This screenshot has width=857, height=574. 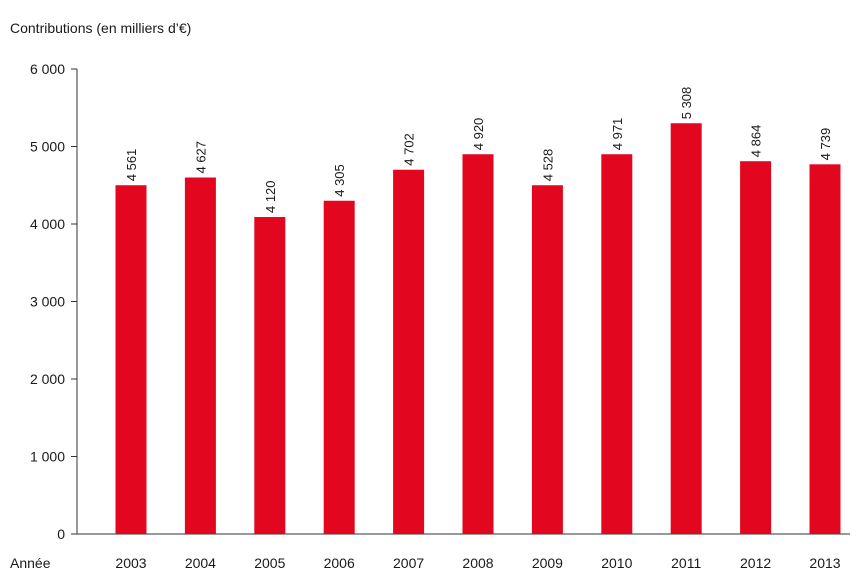 What do you see at coordinates (130, 563) in the screenshot?
I see `x-tick-label-2003: 2003` at bounding box center [130, 563].